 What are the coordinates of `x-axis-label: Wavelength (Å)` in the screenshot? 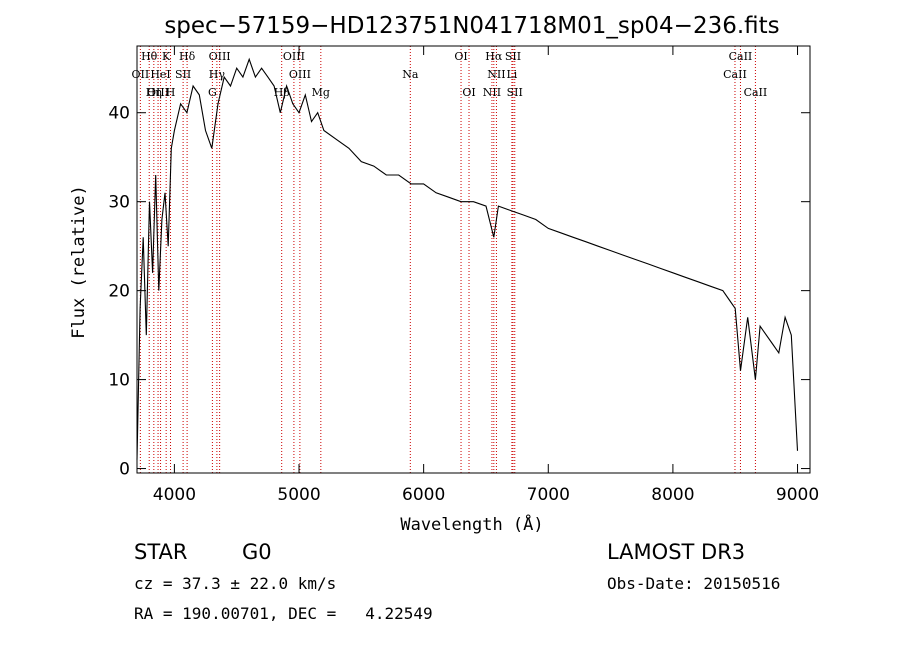 It's located at (471, 524).